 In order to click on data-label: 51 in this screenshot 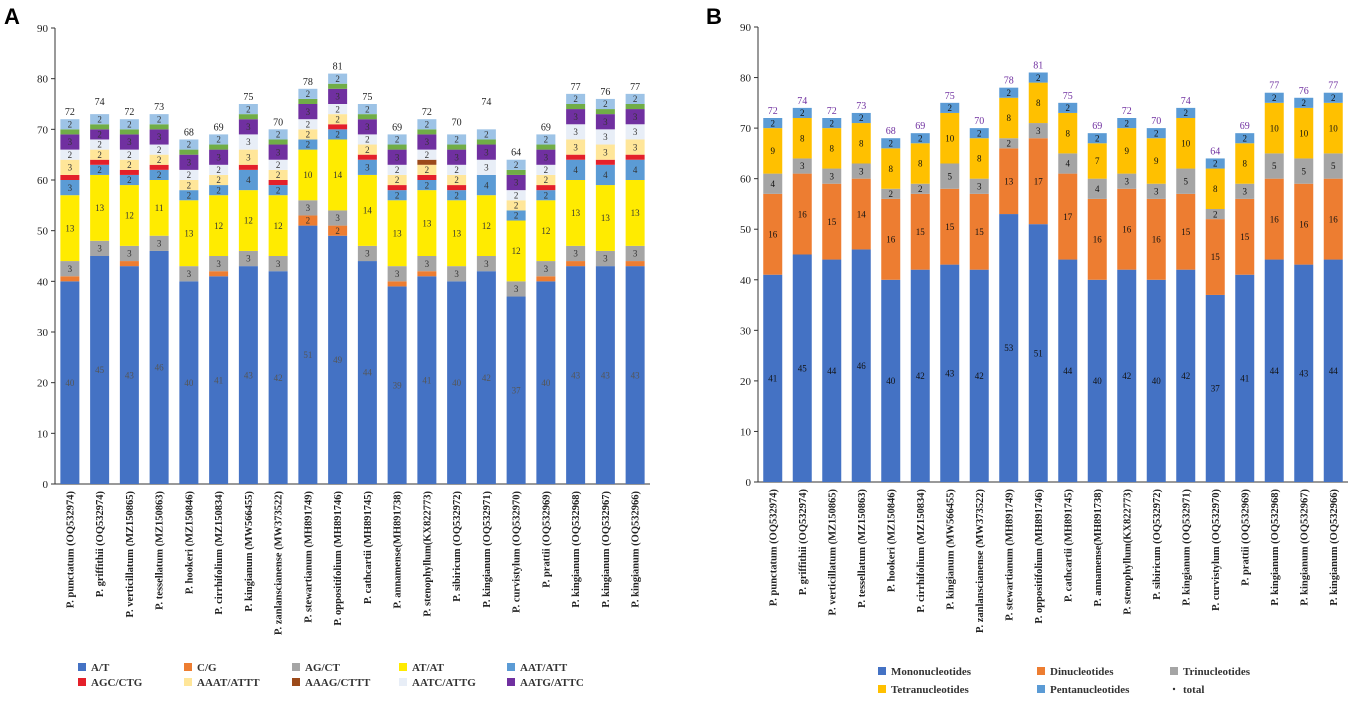, I will do `click(1038, 353)`.